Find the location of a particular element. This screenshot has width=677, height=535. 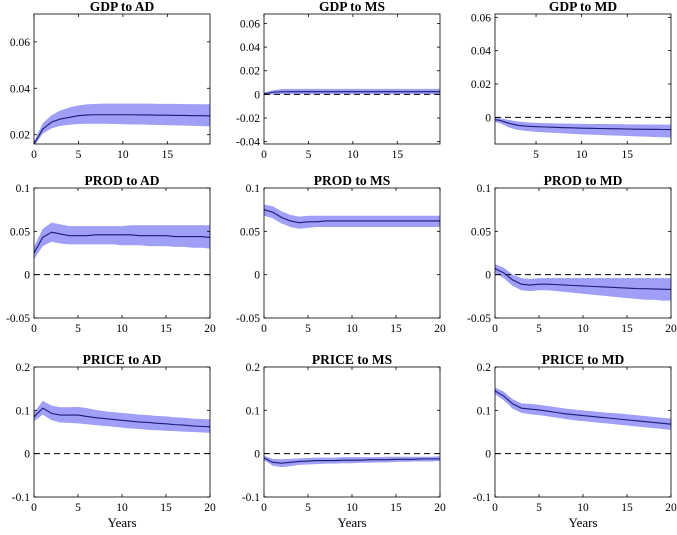

panel-title: PROD to MS is located at coordinates (352, 180).